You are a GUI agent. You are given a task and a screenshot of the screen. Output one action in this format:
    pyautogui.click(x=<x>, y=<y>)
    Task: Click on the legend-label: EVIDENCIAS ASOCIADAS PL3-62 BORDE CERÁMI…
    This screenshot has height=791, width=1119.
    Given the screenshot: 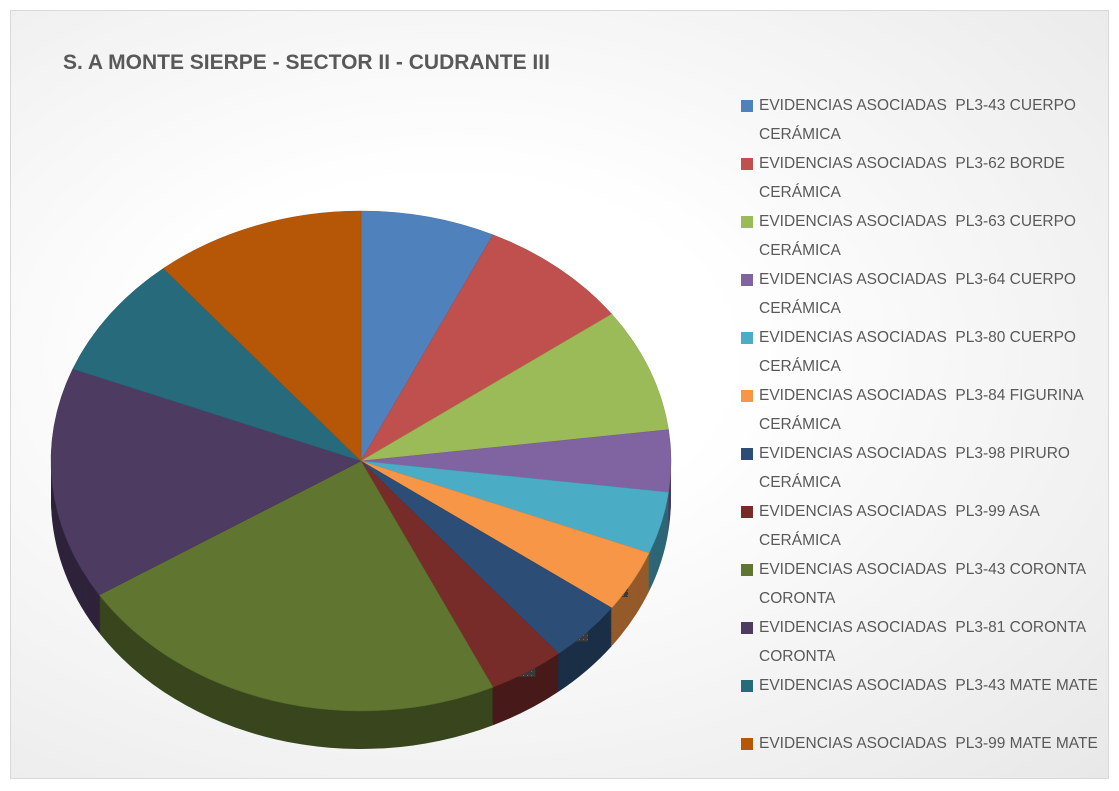 What is the action you would take?
    pyautogui.click(x=914, y=178)
    